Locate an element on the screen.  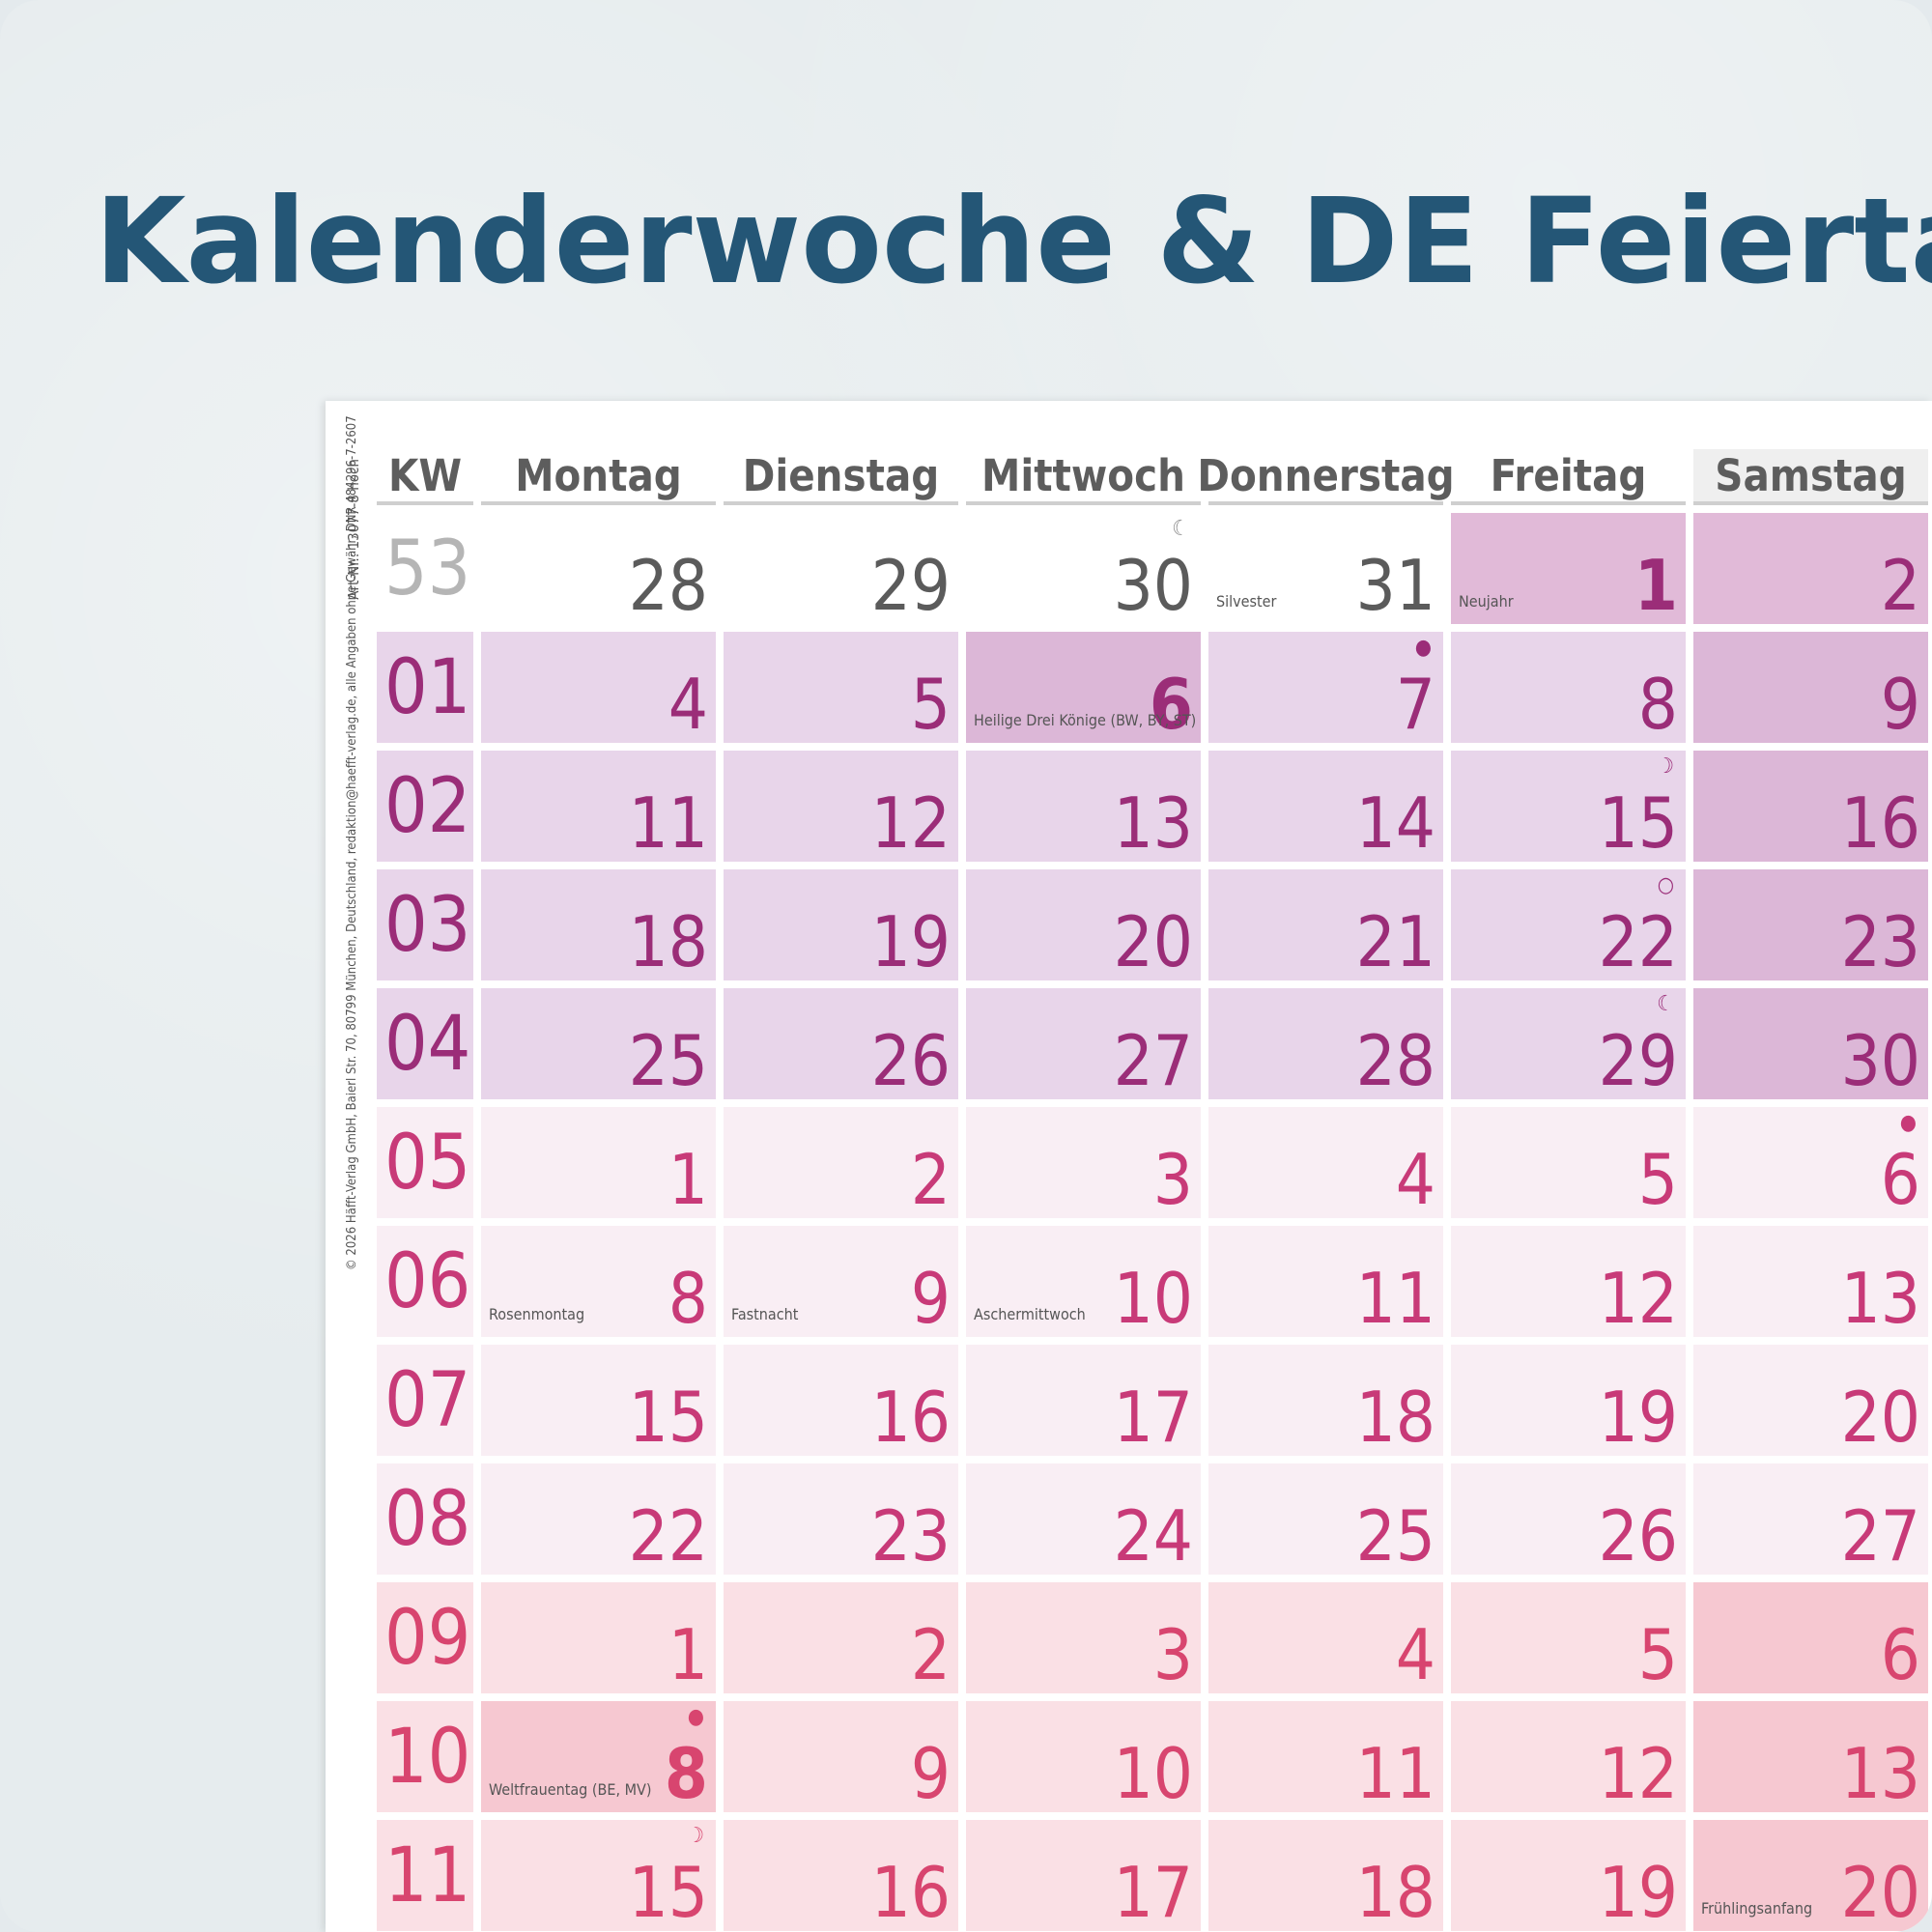
day-cell: 22 is located at coordinates (598, 1519).